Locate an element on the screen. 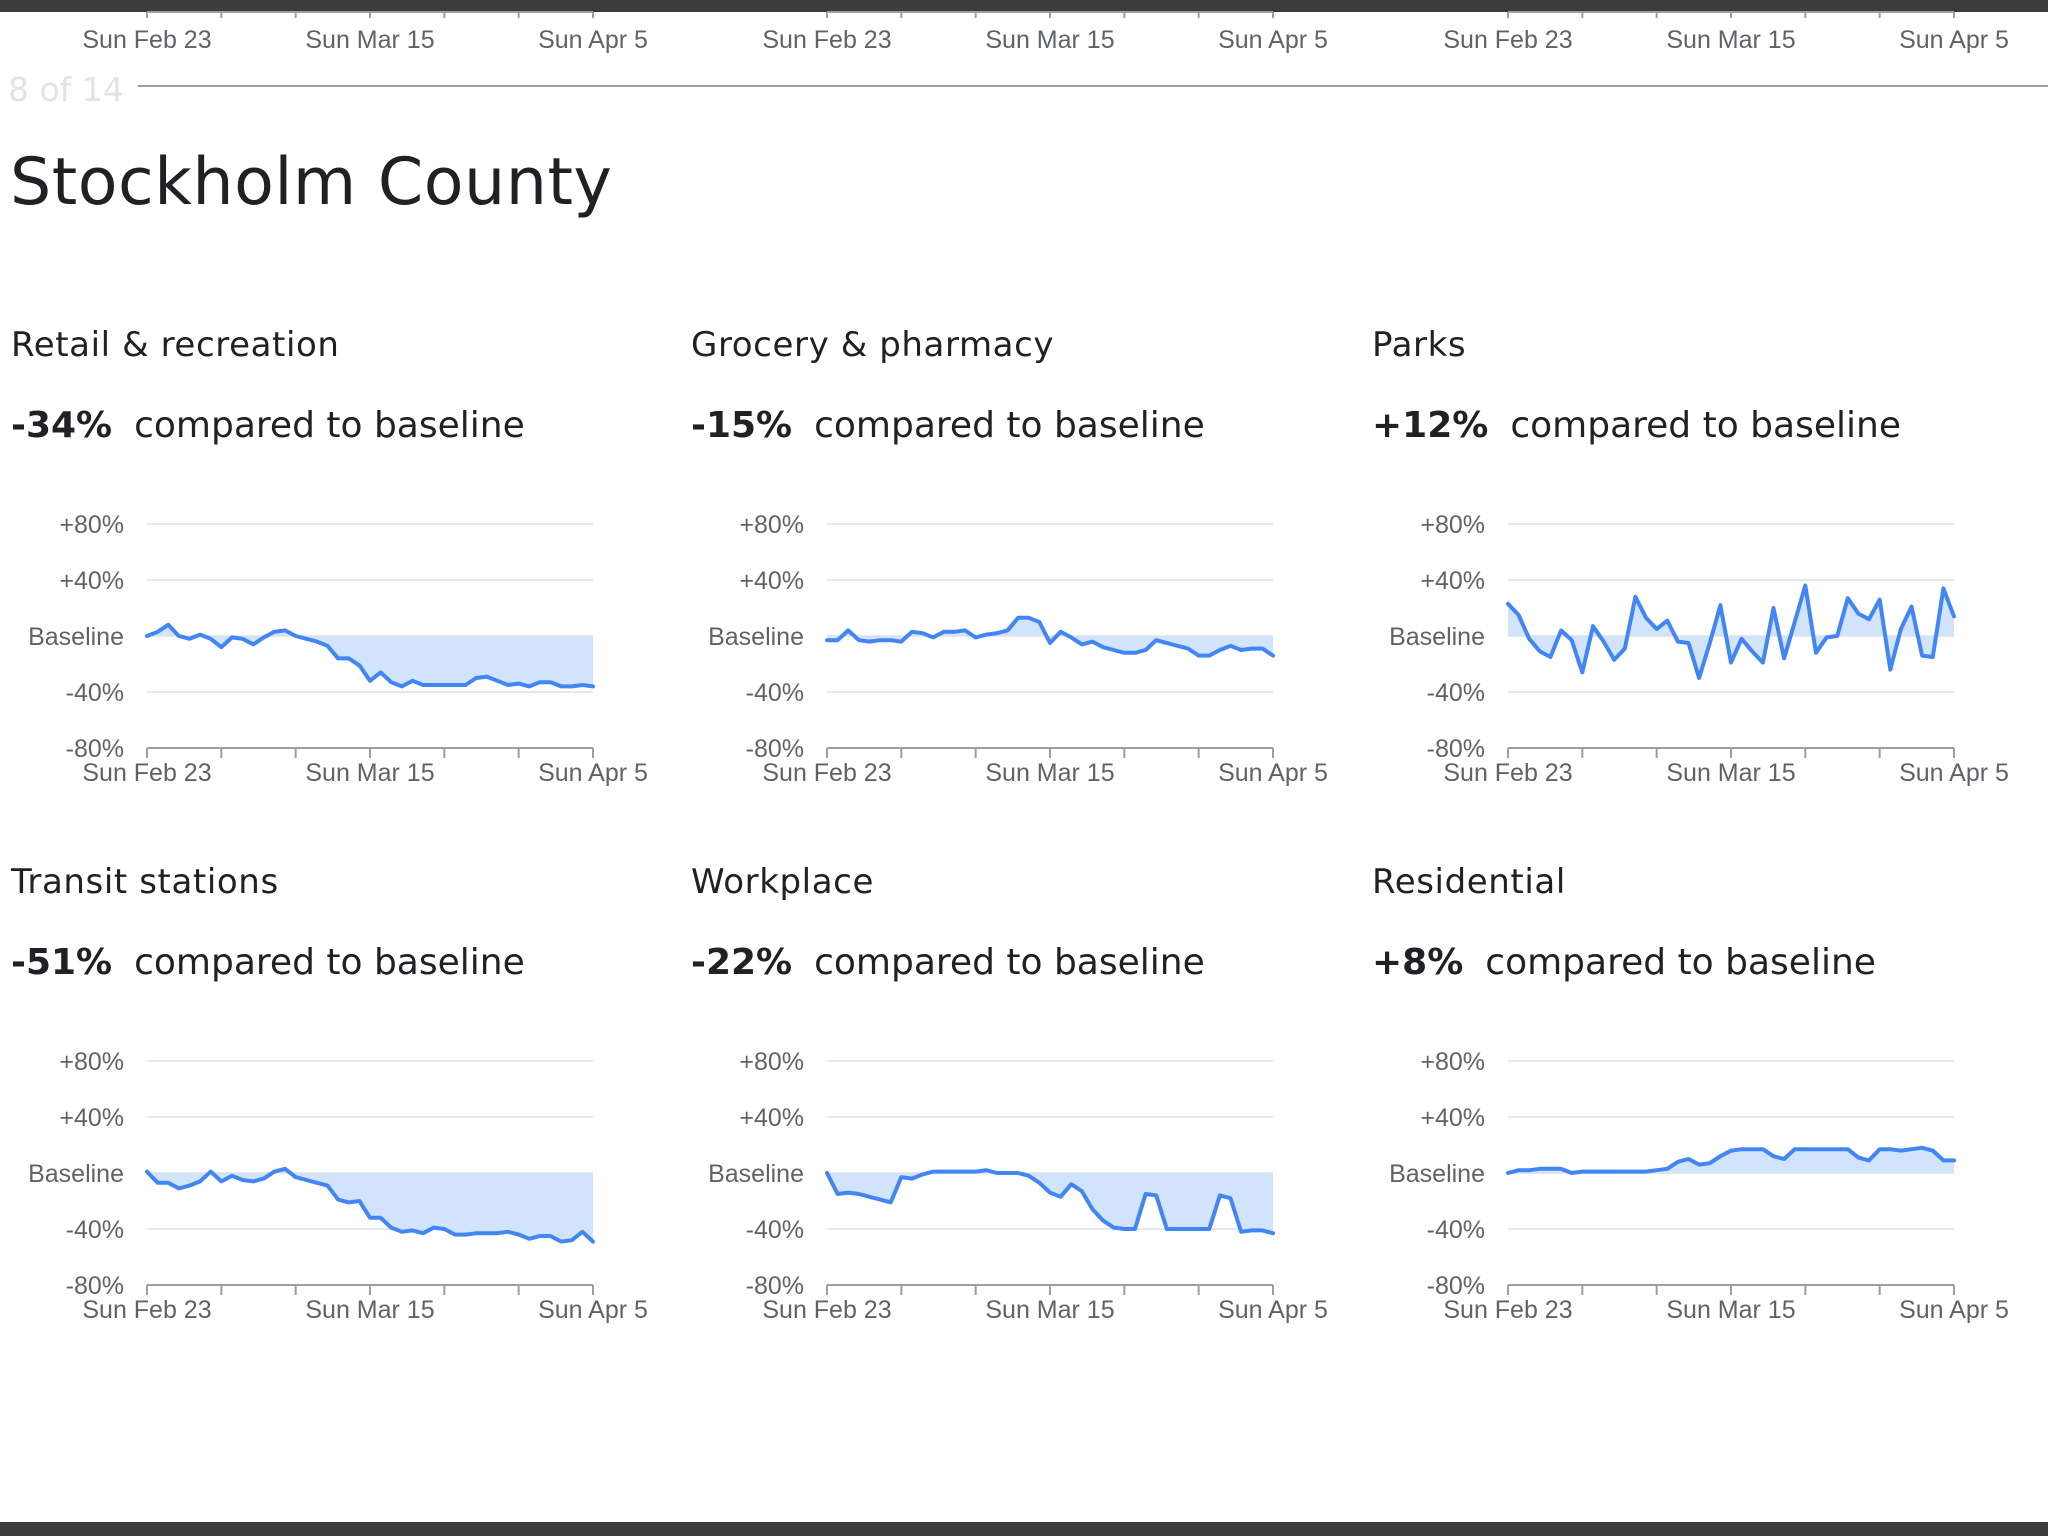 This screenshot has width=2048, height=1536. headline-value: -34% is located at coordinates (62, 425).